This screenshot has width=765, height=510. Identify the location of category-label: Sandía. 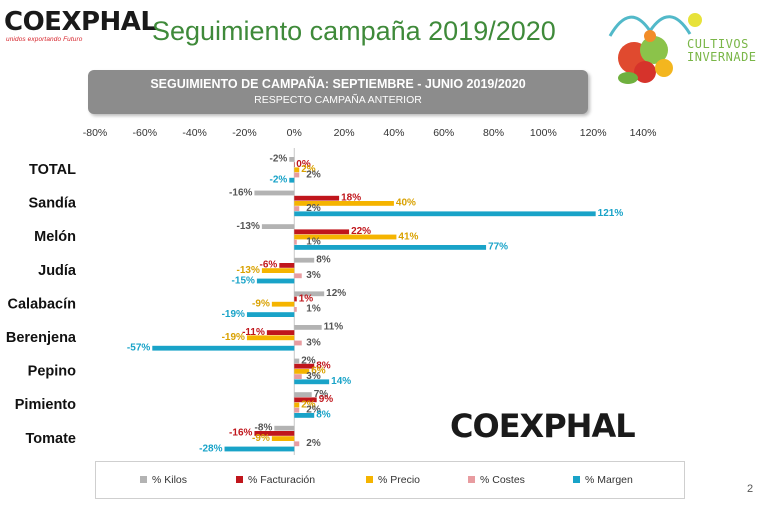
(52, 204).